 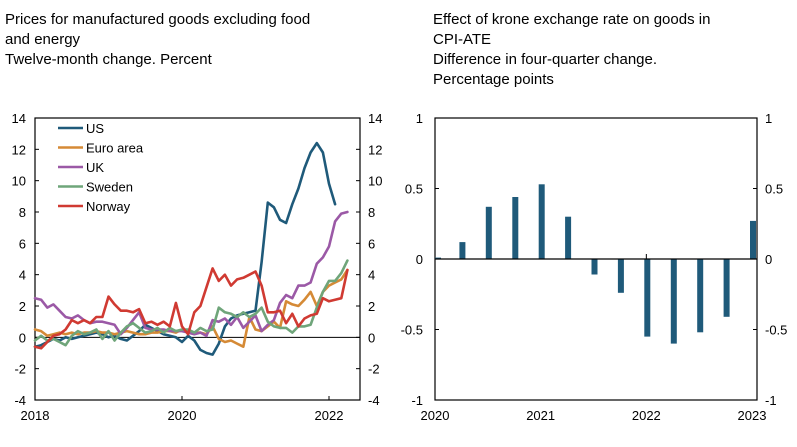 I want to click on x-tick-label: 2023, so click(x=752, y=415).